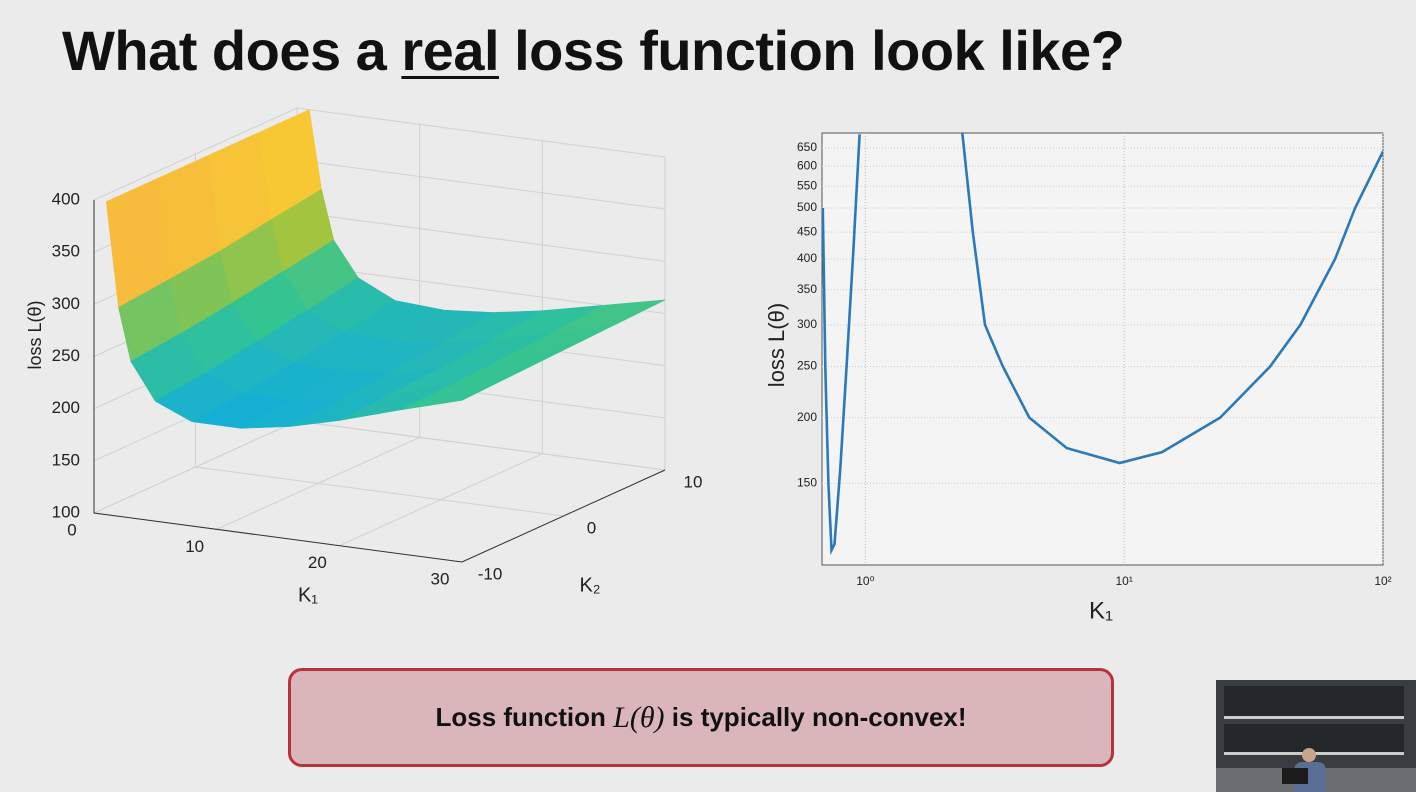 This screenshot has height=792, width=1416. I want to click on callout-math: L(θ), so click(639, 717).